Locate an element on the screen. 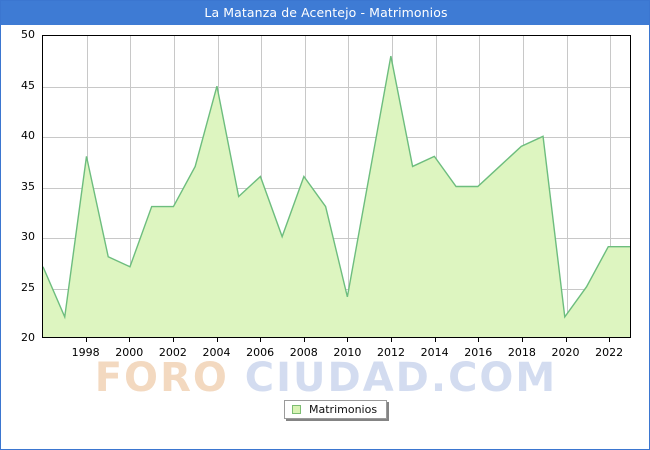 The width and height of the screenshot is (650, 450). y-axis-tick-label: 30 is located at coordinates (28, 236).